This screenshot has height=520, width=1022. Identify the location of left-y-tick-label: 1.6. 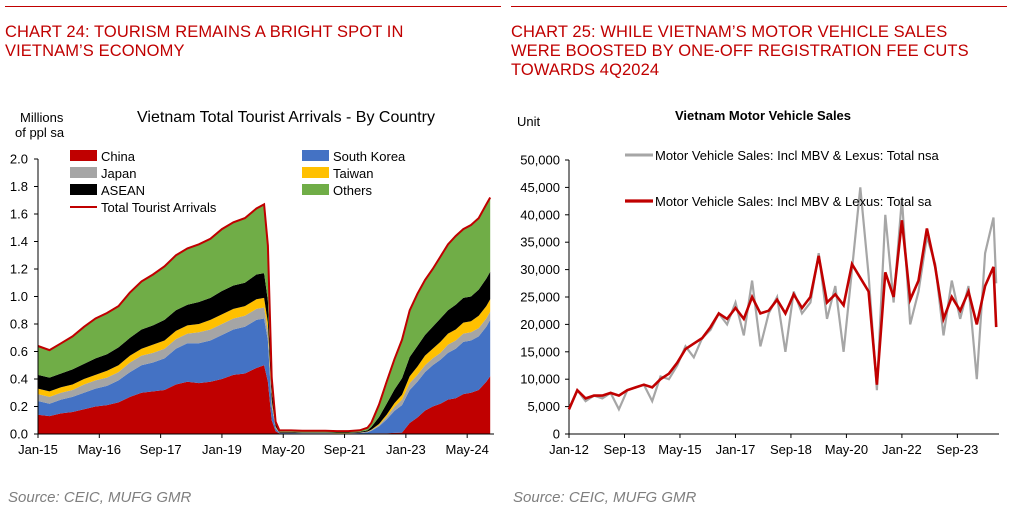
(19, 214).